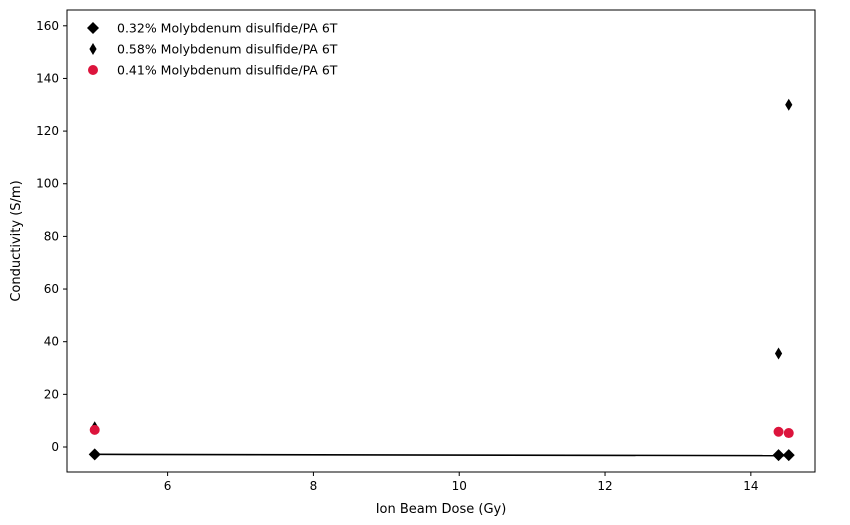 The height and width of the screenshot is (525, 850). I want to click on y-tick-label: 40, so click(51, 342).